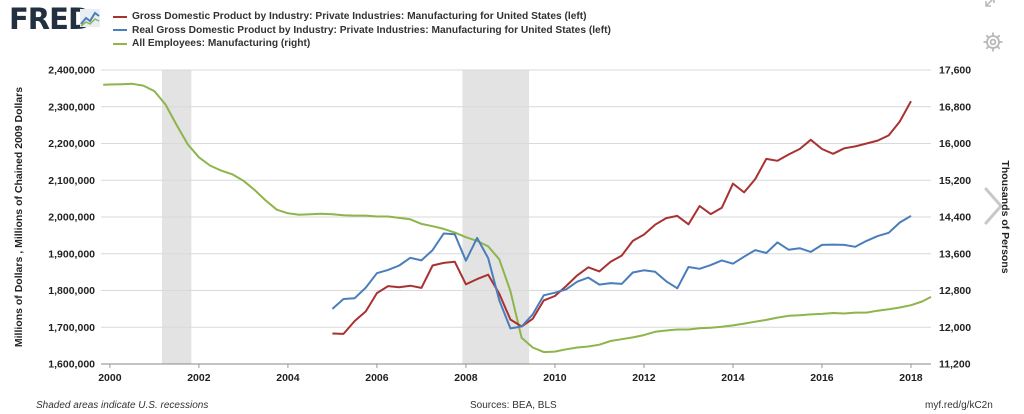 The image size is (1024, 414). I want to click on legend-label-employees: All Employees: Manufacturing (right), so click(221, 44).